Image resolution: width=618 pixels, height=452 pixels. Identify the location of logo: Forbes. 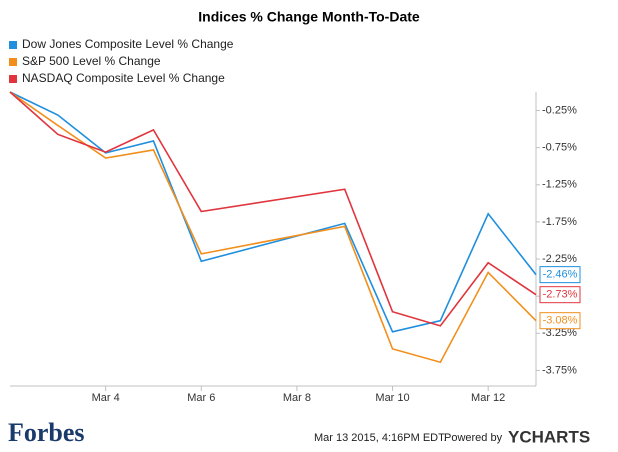
(46, 432).